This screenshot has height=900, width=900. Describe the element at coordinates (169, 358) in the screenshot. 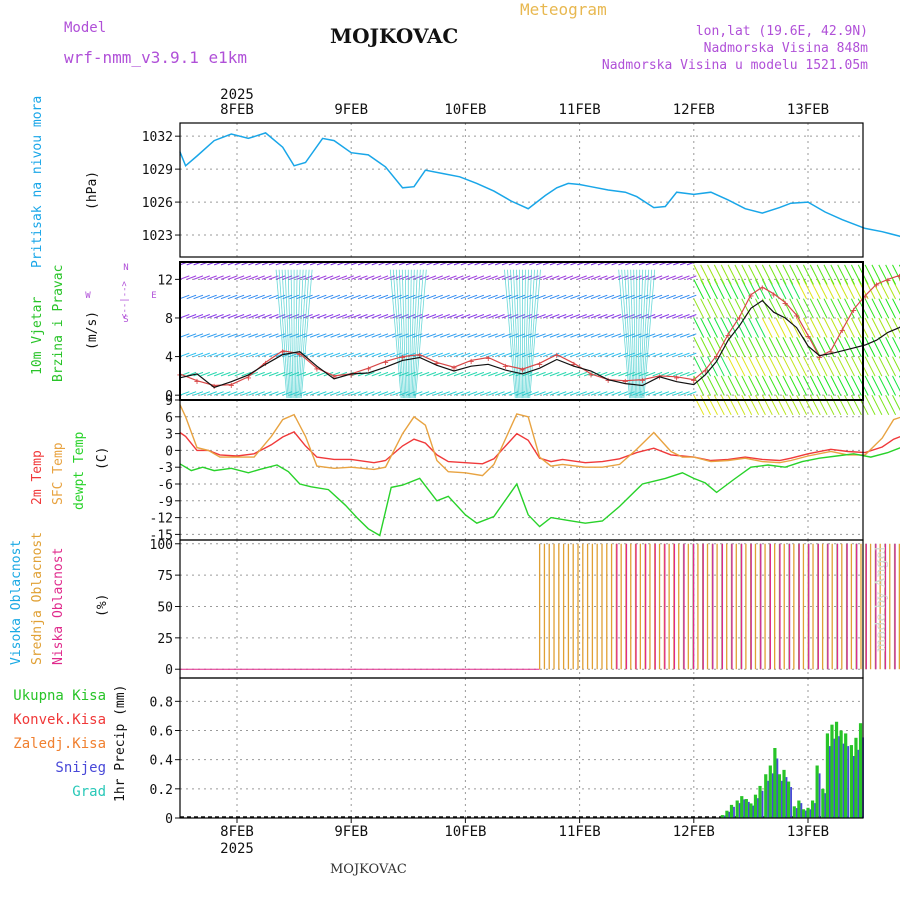

I see `wind-tick-label: 4` at that location.